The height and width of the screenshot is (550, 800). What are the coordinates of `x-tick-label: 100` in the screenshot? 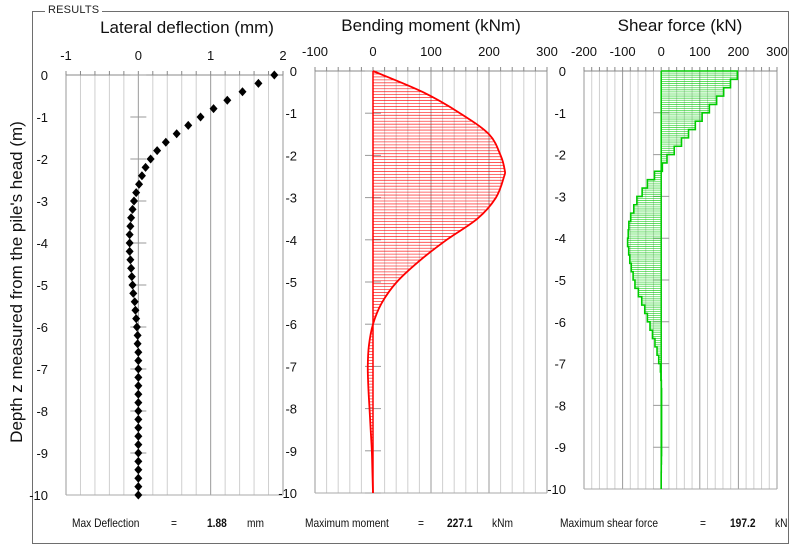 It's located at (700, 51).